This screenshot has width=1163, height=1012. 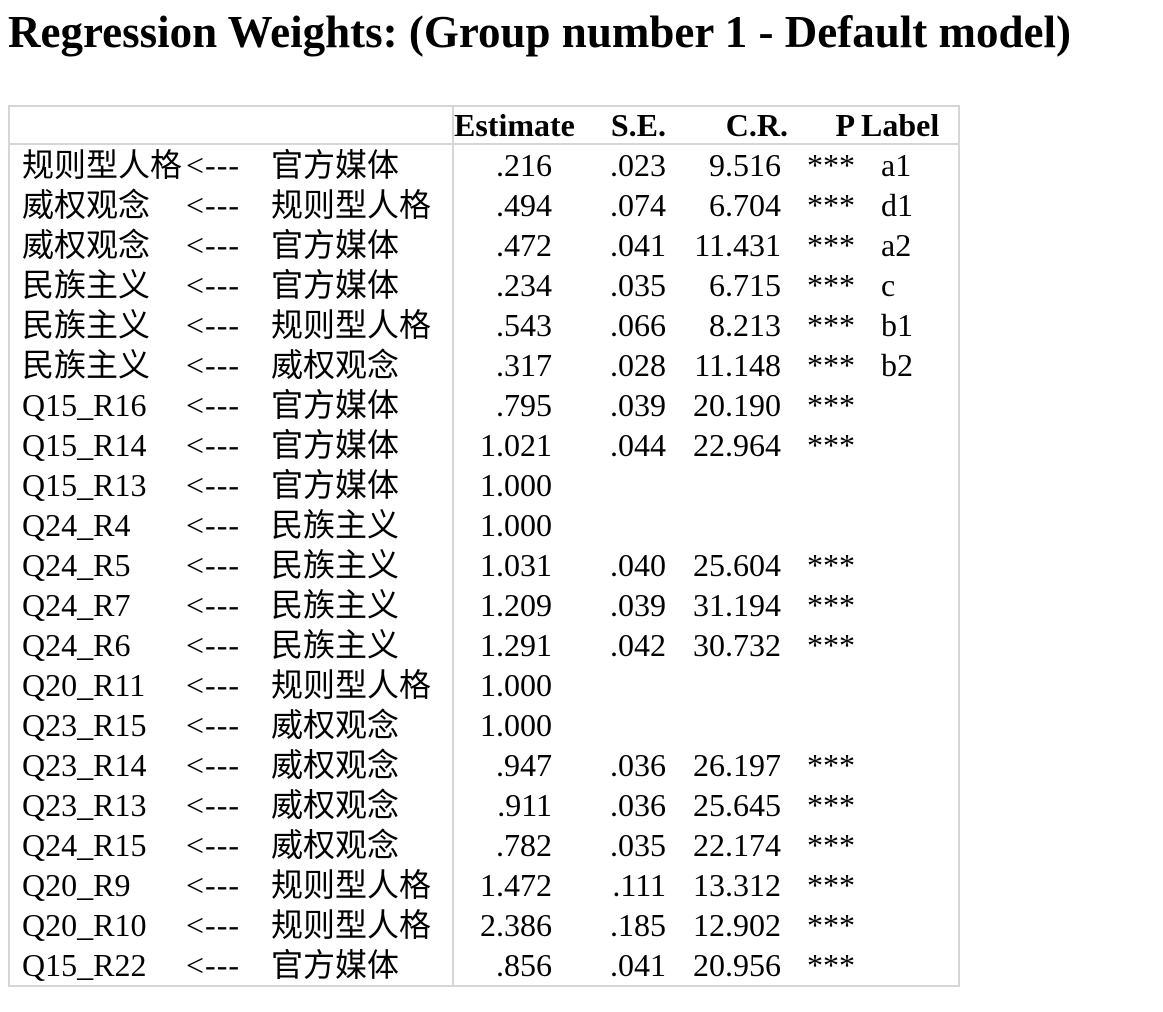 I want to click on table-row: 规则型人格 <--- 官方媒体 .216 .023 9.516 *** a1, so click(x=484, y=164).